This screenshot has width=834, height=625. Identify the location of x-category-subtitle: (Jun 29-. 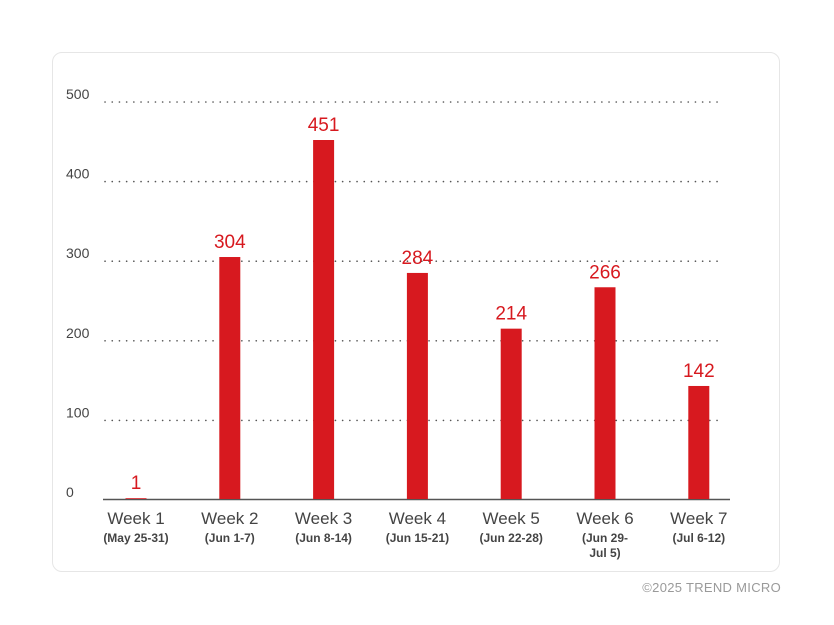
(605, 538).